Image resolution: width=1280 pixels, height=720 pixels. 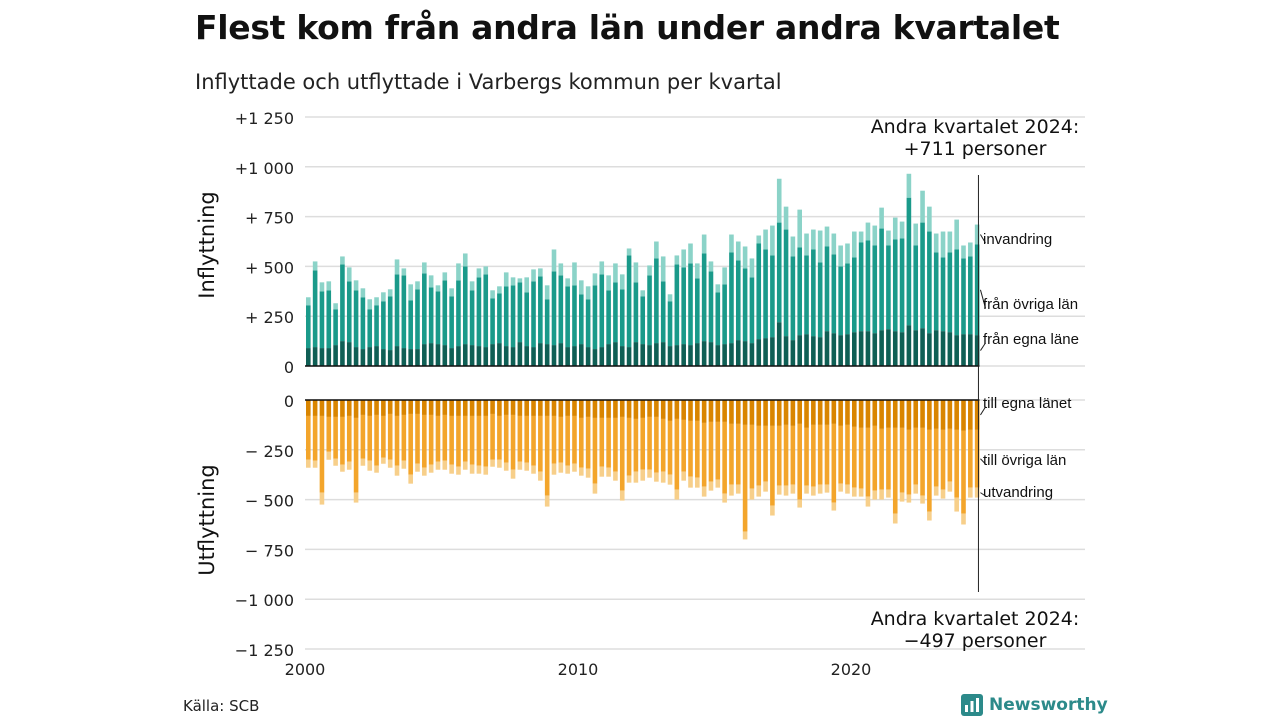 I want to click on y-tick-label-inflyttning-1: +1 000, so click(x=264, y=168).